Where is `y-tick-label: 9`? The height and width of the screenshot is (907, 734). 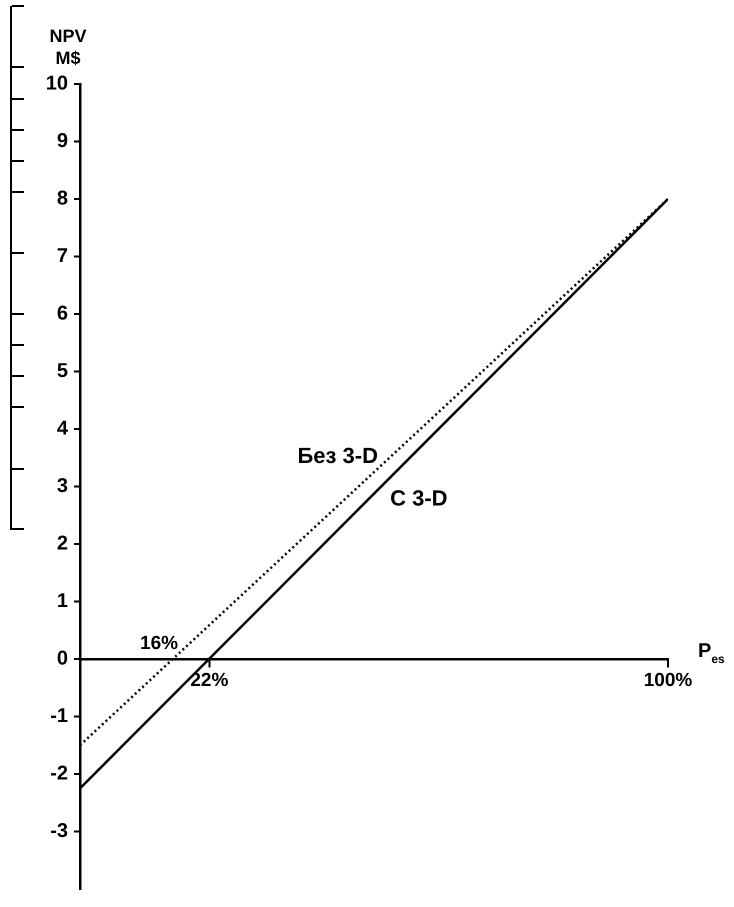
y-tick-label: 9 is located at coordinates (62, 141).